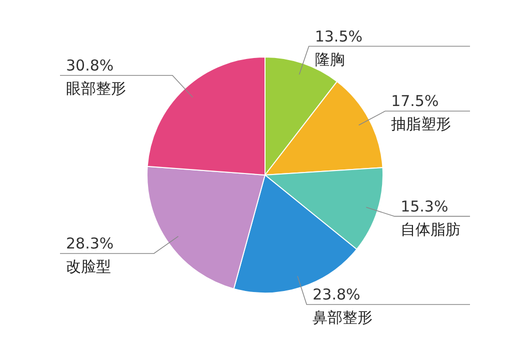  Describe the element at coordinates (88, 266) in the screenshot. I see `slice-label: 改脸型` at that location.